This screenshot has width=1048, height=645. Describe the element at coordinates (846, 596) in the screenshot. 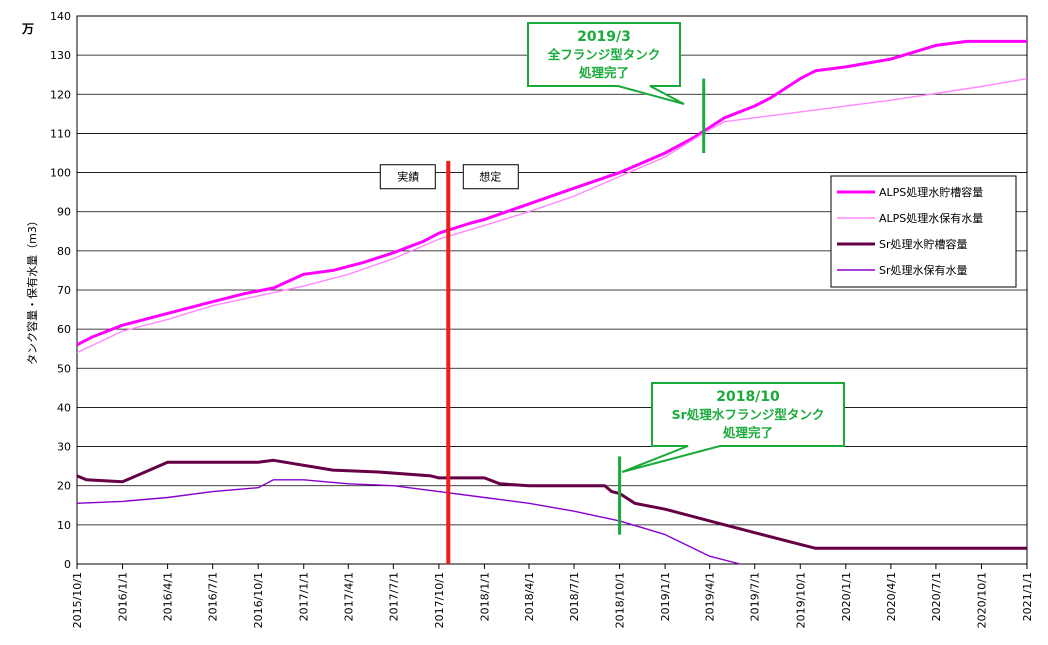

I see `x-tick-label: 2020/1/1` at that location.